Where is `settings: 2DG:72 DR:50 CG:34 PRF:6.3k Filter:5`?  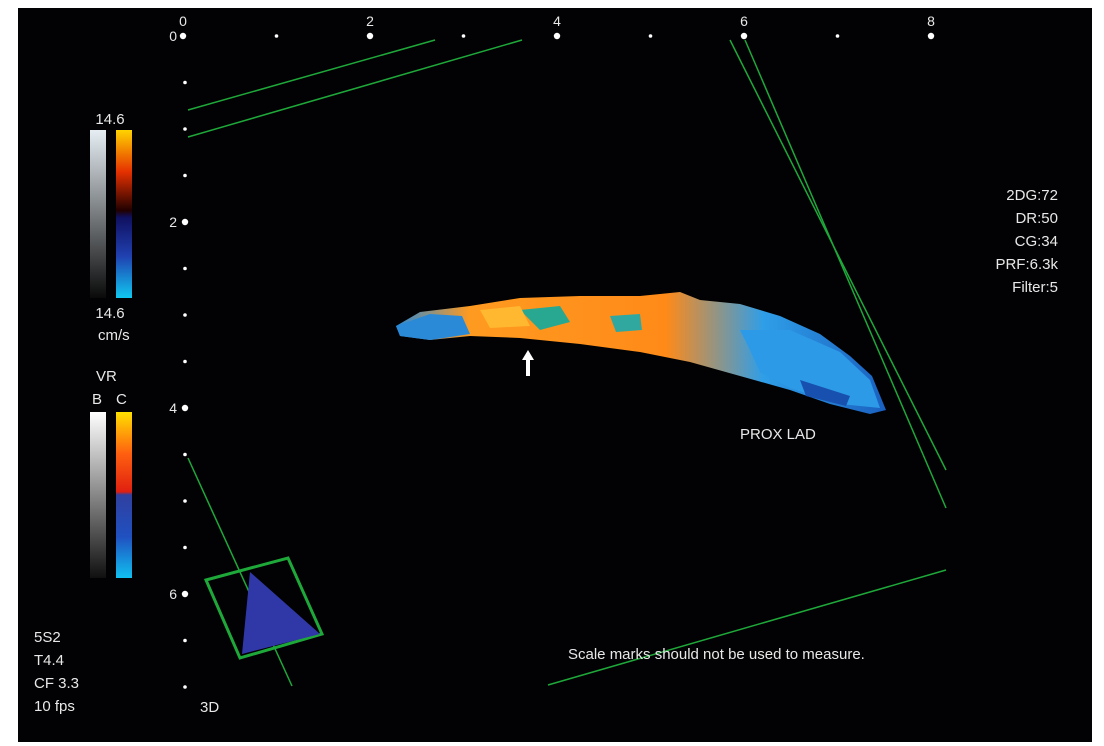
settings: 2DG:72 DR:50 CG:34 PRF:6.3k Filter:5 is located at coordinates (1026, 241).